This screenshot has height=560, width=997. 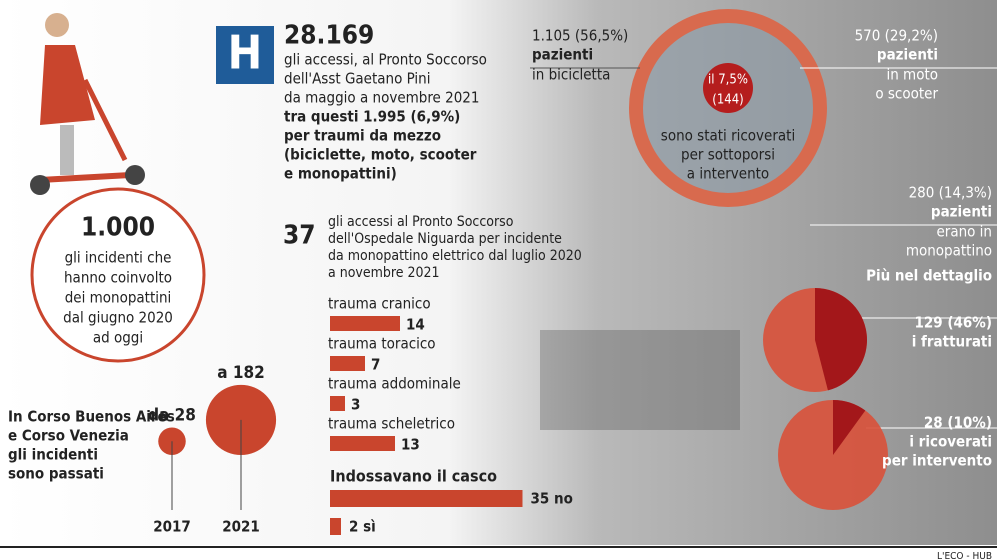 I want to click on text-line: a novembre 2021, so click(x=384, y=273).